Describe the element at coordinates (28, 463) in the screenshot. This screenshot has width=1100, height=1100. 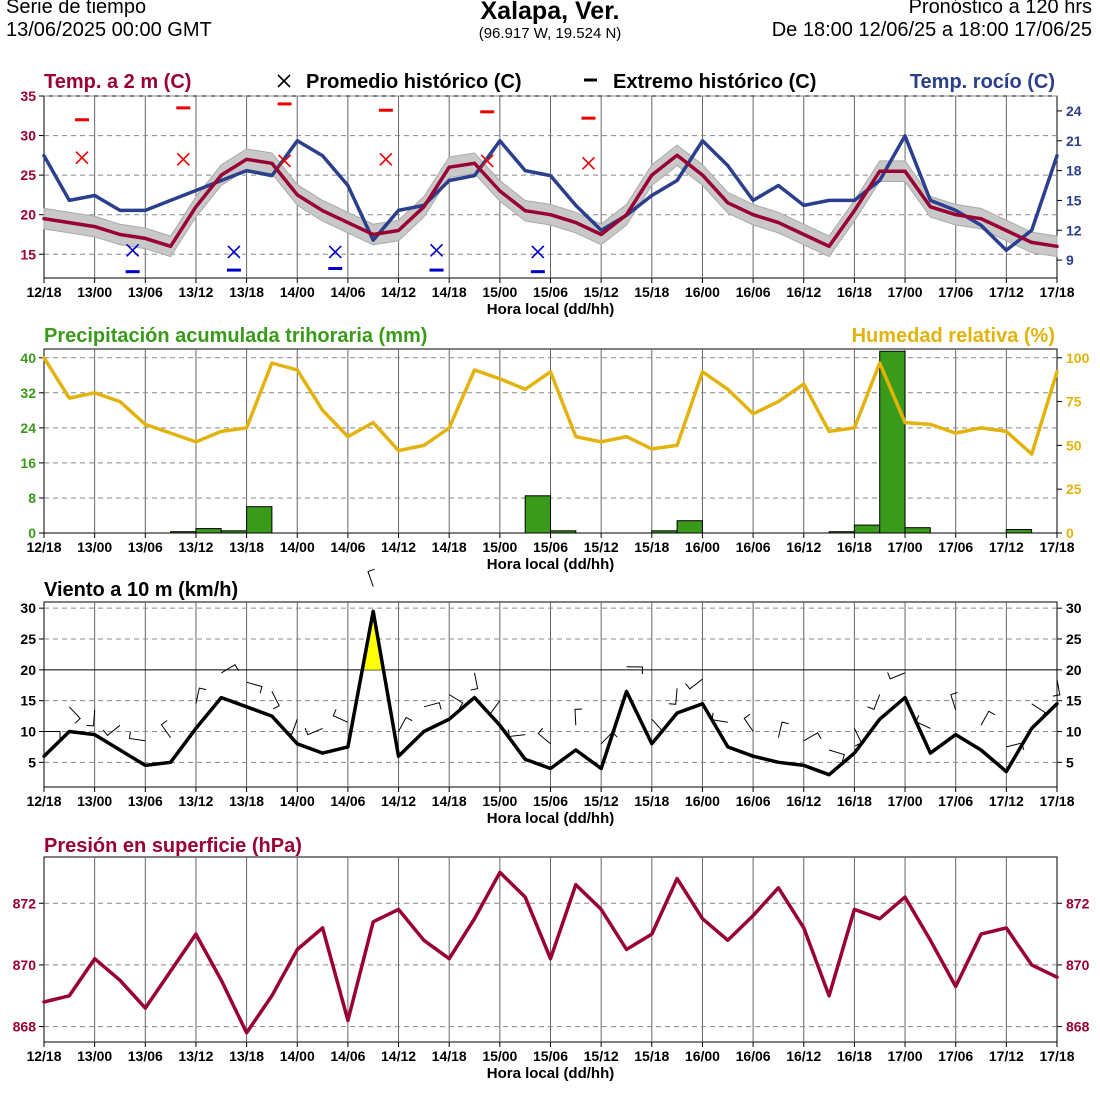
I see `precip-y-tick-label: 16` at that location.